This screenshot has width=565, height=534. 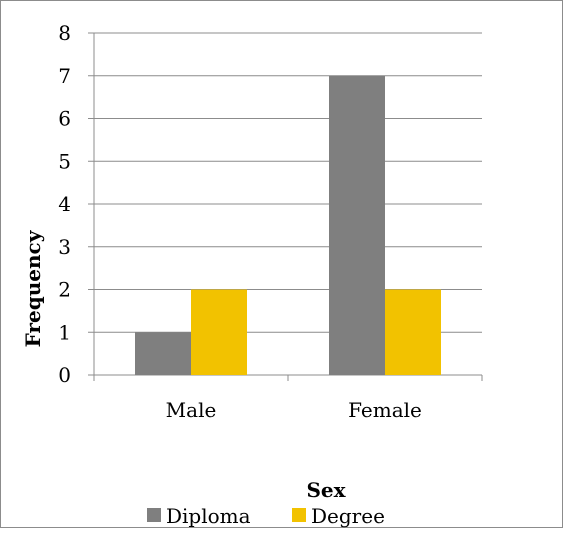 I want to click on legend: Diploma Degree, so click(x=266, y=516).